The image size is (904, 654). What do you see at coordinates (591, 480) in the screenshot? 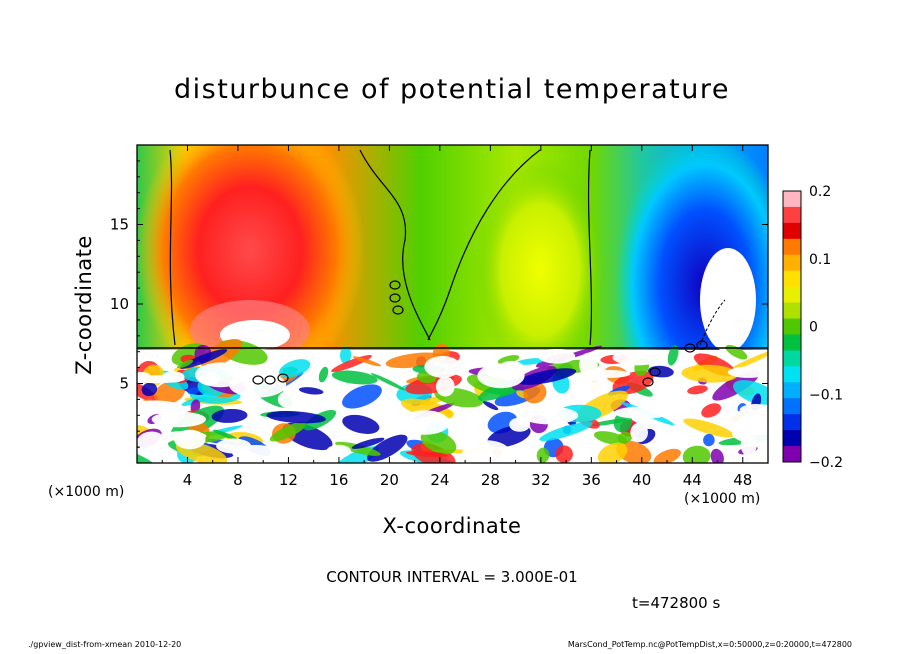
I see `x-tick-label: 36` at bounding box center [591, 480].